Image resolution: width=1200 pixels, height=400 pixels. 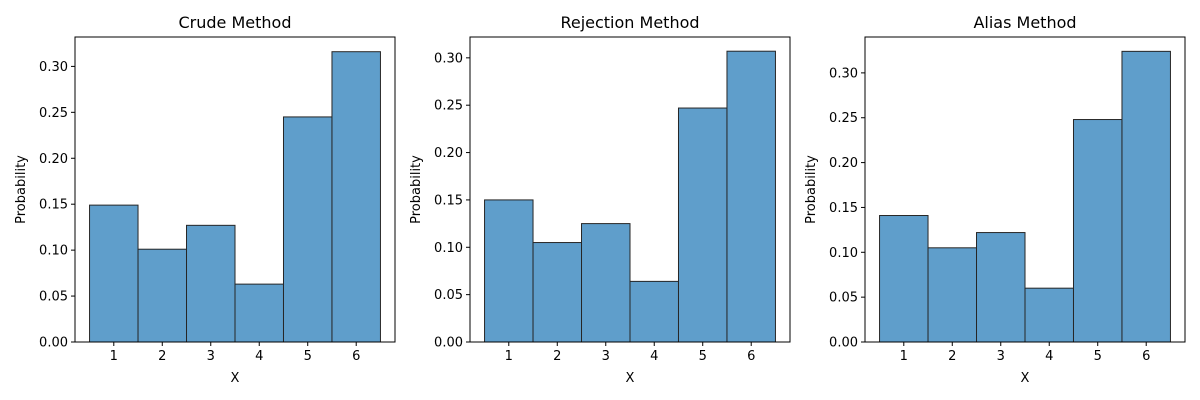 What do you see at coordinates (629, 22) in the screenshot?
I see `chart-title: Rejection Method` at bounding box center [629, 22].